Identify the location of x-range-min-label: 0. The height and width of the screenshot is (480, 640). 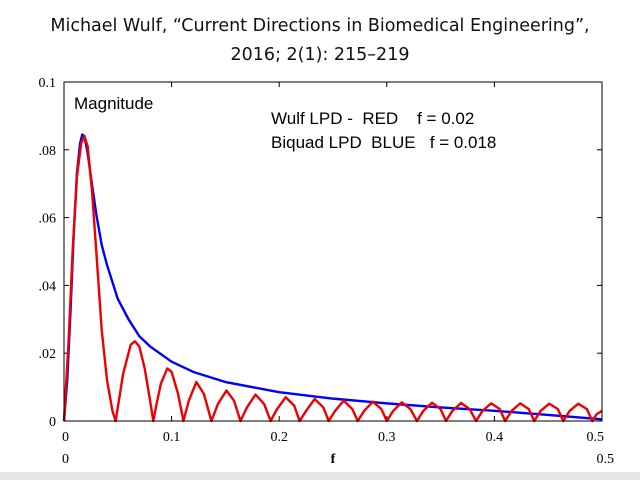
(65, 459).